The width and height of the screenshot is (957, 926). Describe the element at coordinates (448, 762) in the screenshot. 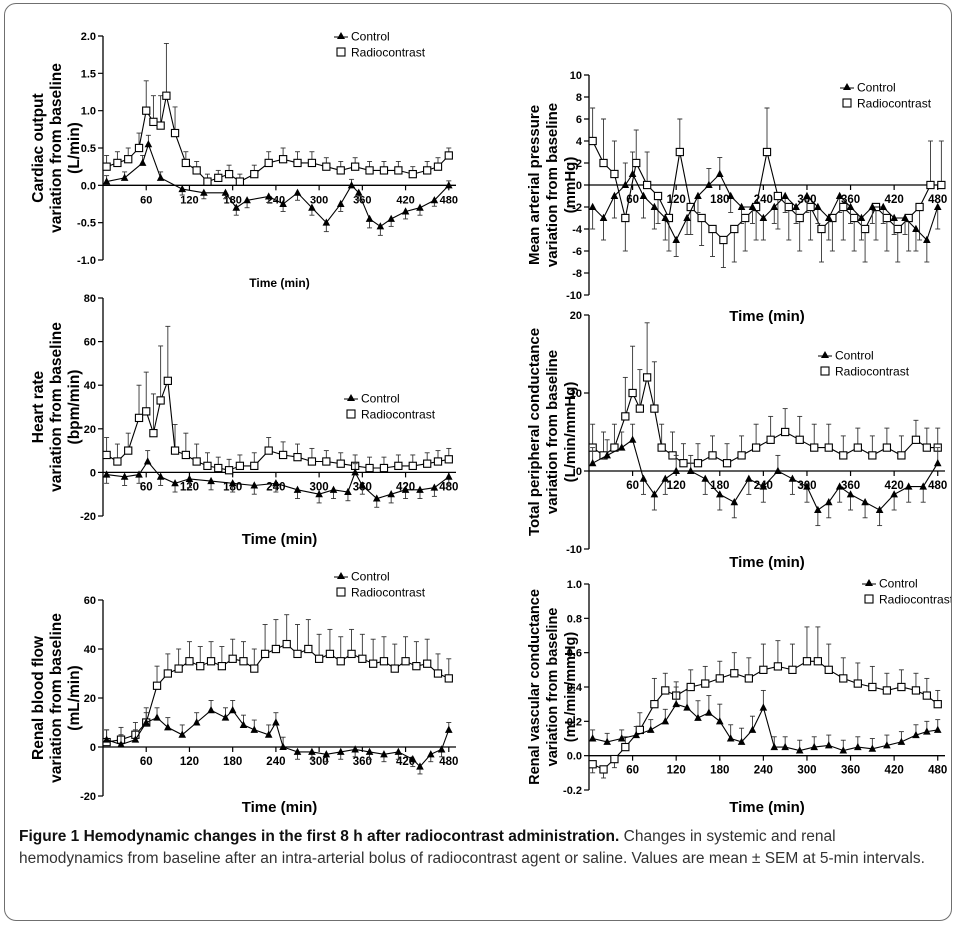

I see `x-tick-label: 480` at that location.